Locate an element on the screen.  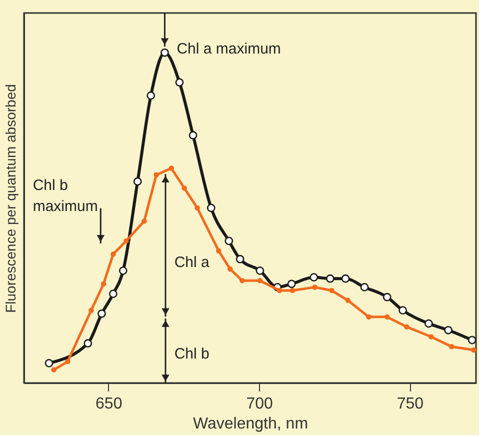
x-tick-label: 700 is located at coordinates (259, 404).